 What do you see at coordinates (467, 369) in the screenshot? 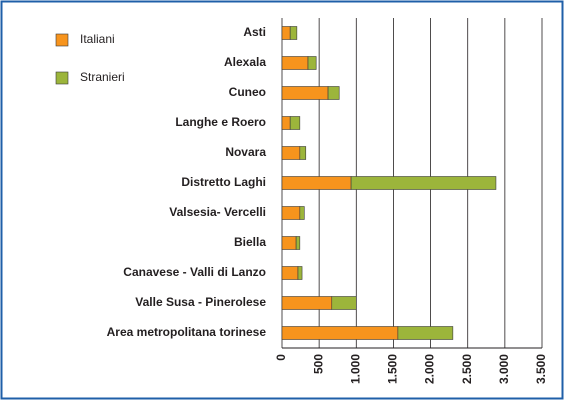
I see `x-tick-label: 2.500` at bounding box center [467, 369].